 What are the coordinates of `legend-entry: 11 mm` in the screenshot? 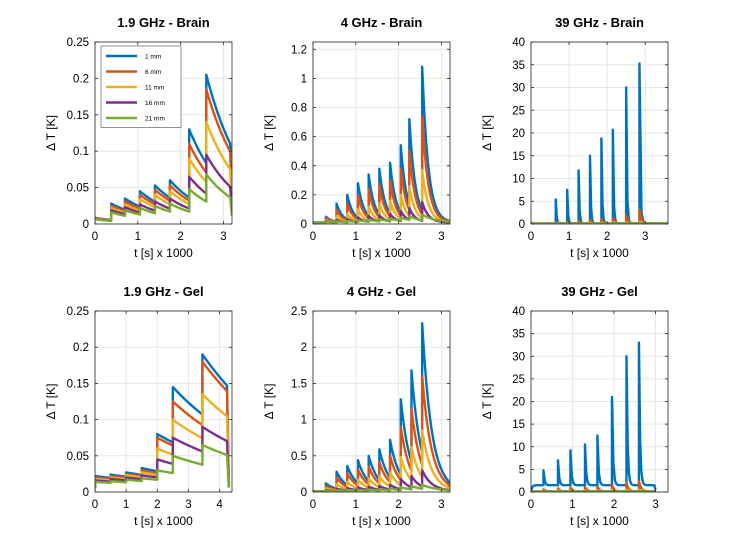 It's located at (154, 88).